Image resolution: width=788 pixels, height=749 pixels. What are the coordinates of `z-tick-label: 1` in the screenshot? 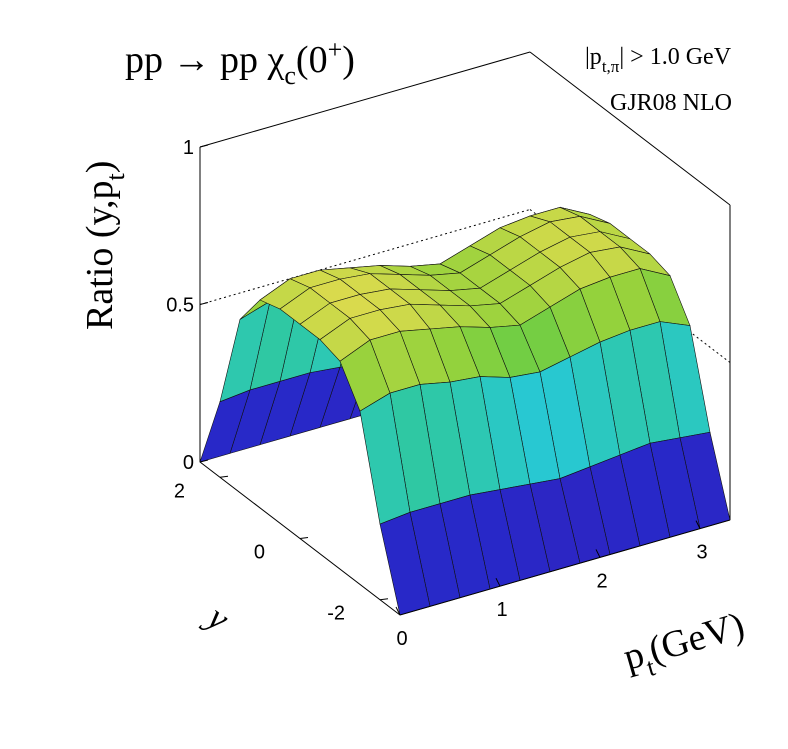 It's located at (188, 148).